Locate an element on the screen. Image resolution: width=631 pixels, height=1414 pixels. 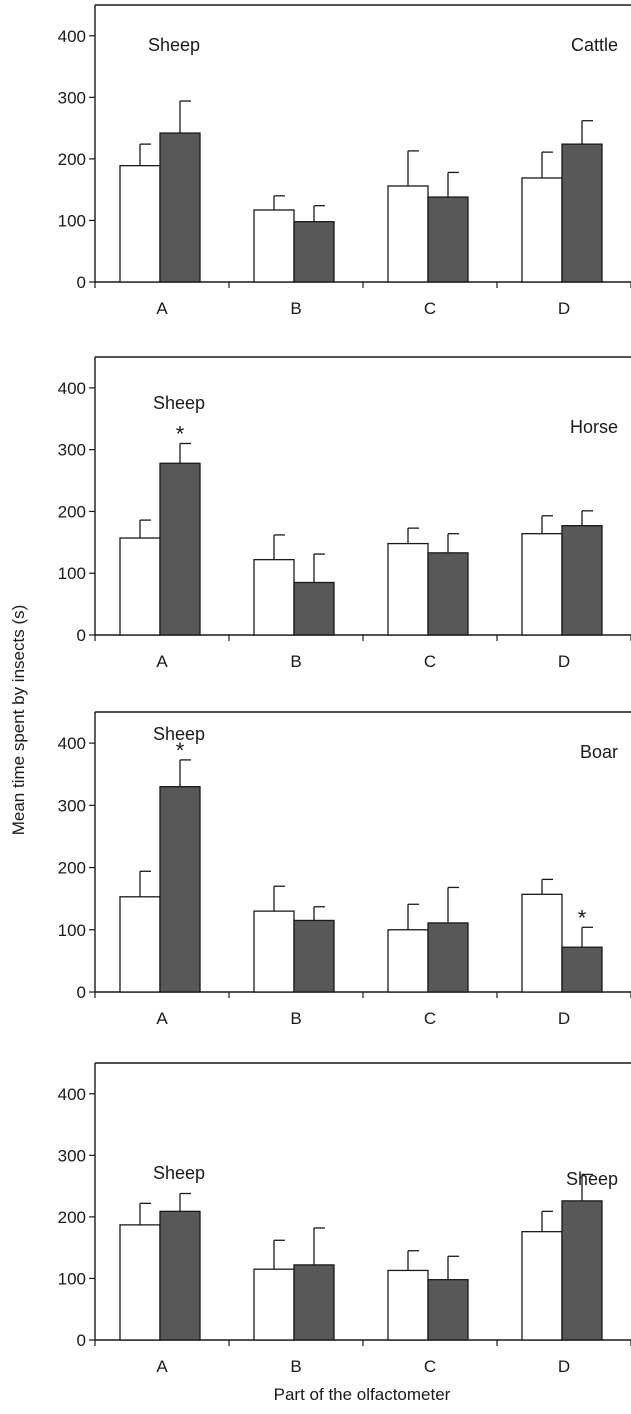
panel-right-label: Boar is located at coordinates (599, 752).